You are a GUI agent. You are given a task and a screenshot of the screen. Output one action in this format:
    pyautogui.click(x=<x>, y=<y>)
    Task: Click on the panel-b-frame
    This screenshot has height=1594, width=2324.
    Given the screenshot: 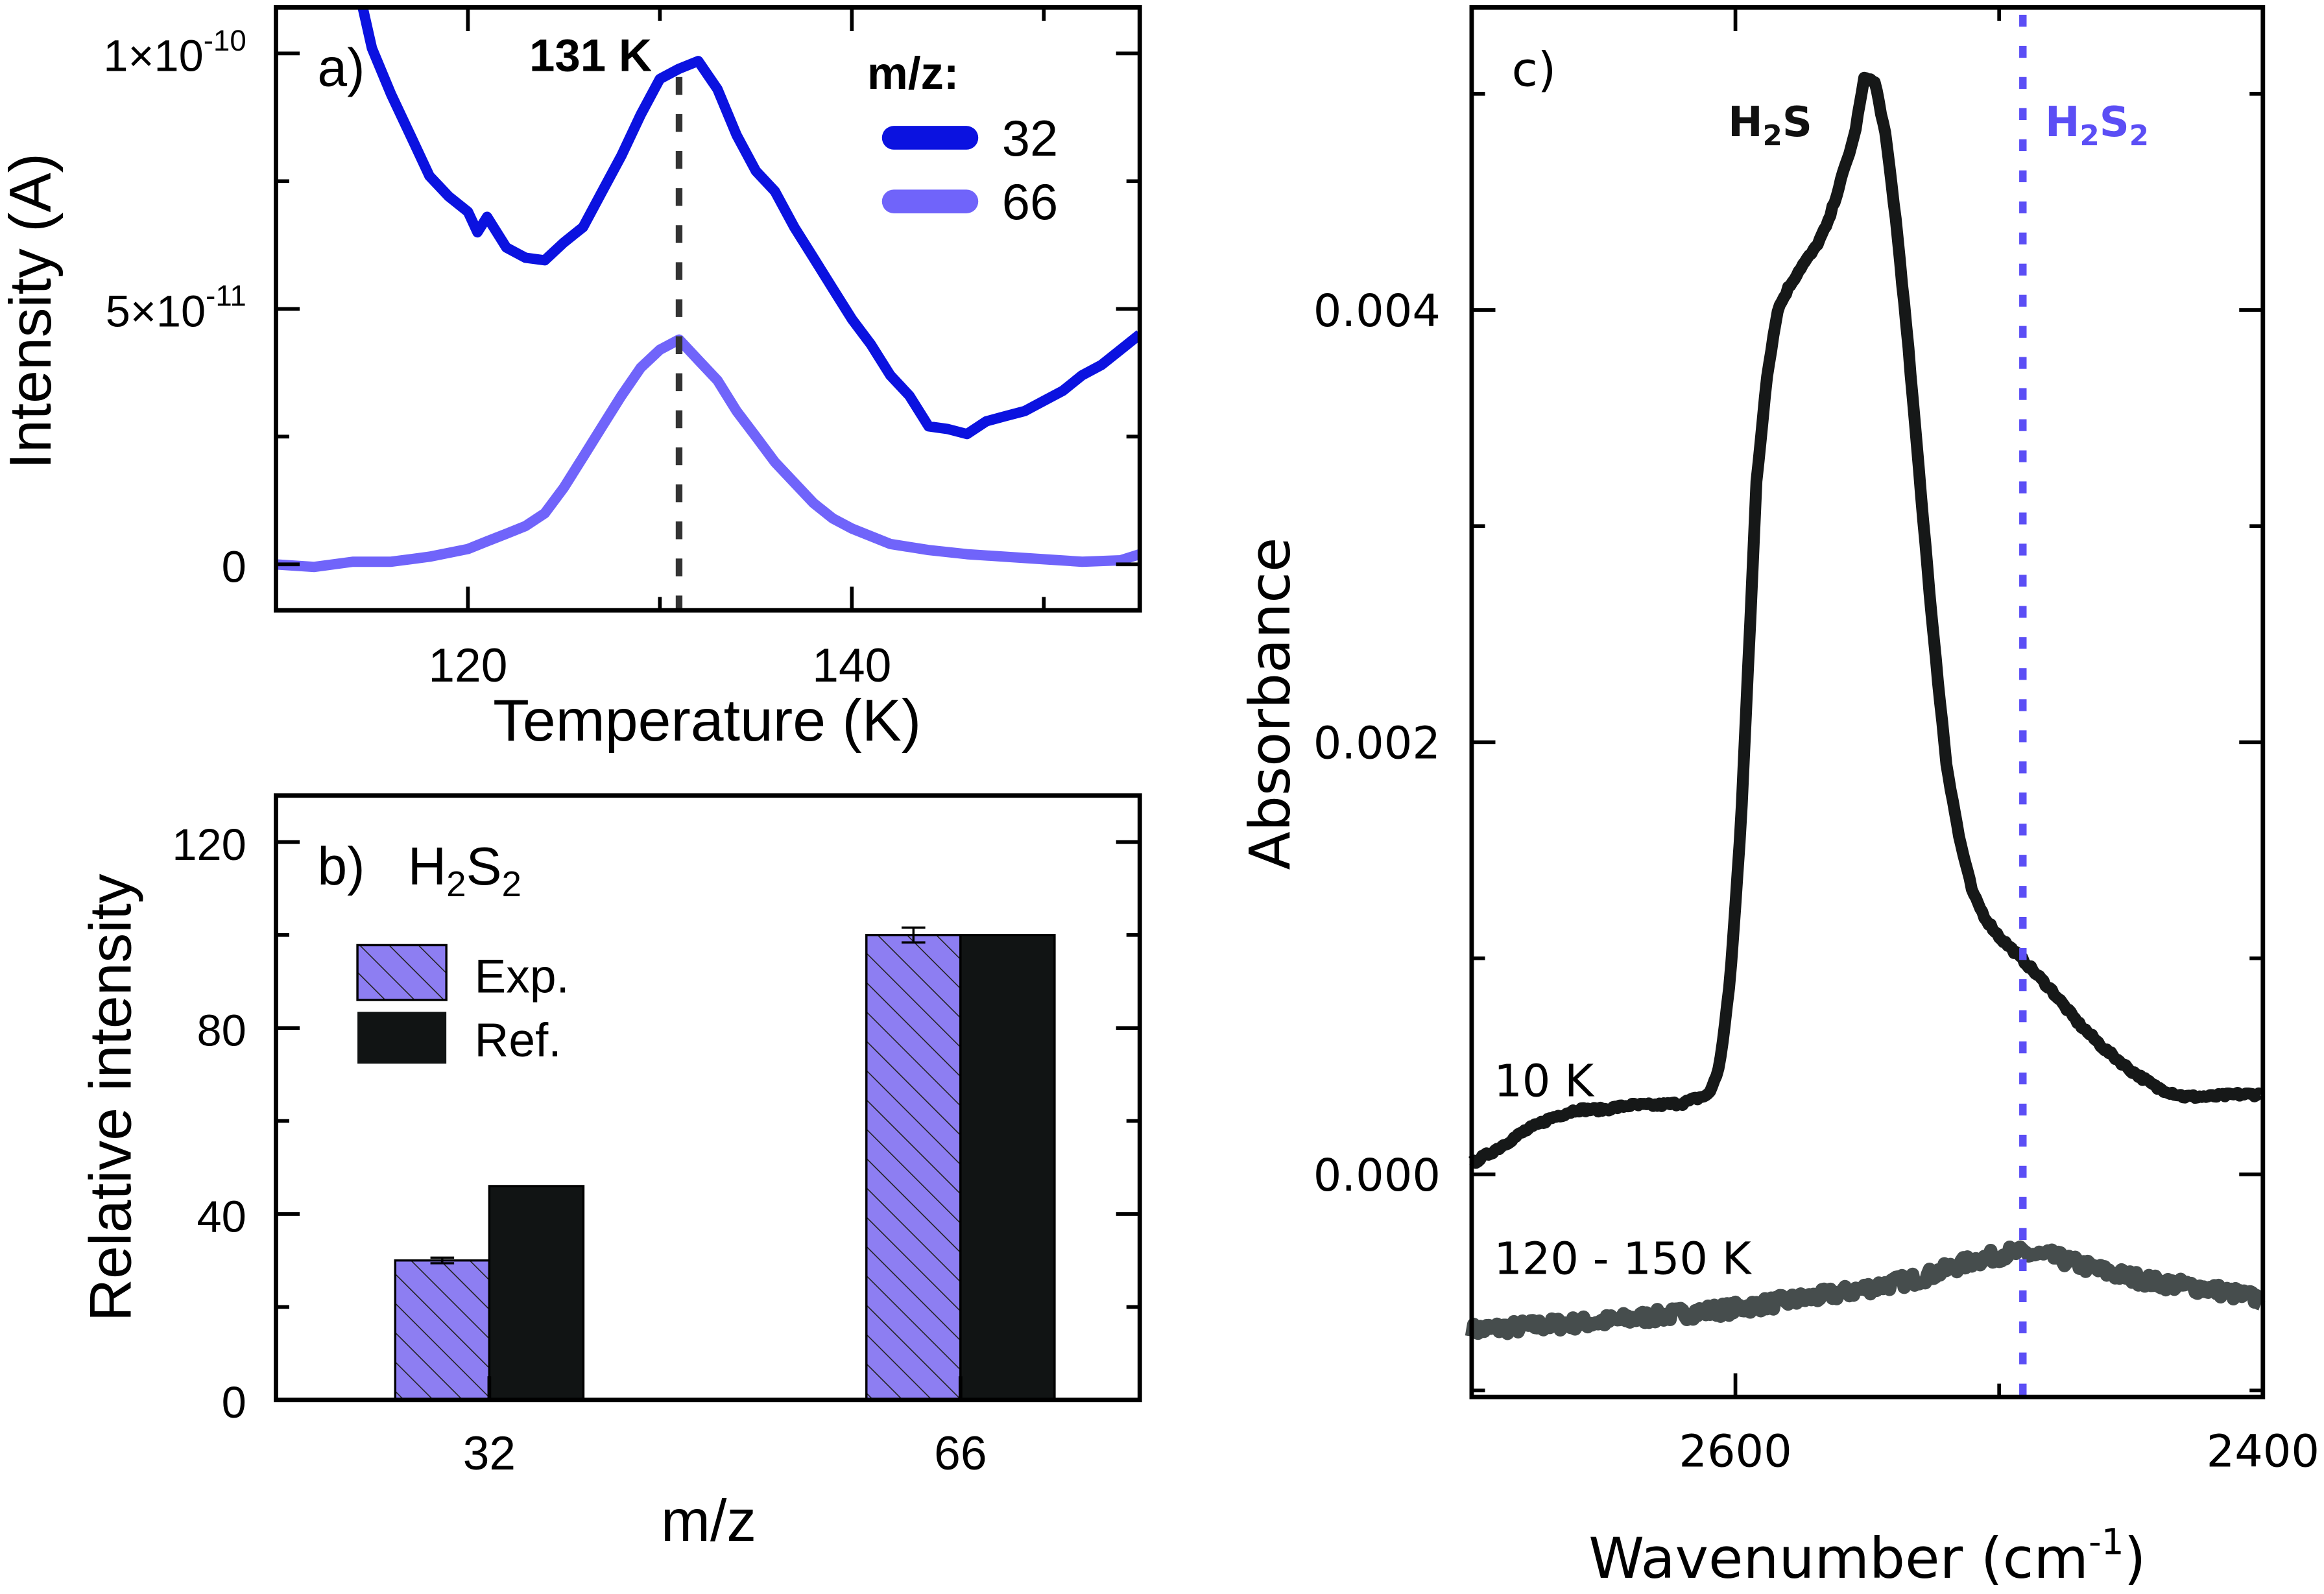 What is the action you would take?
    pyautogui.click(x=708, y=1098)
    